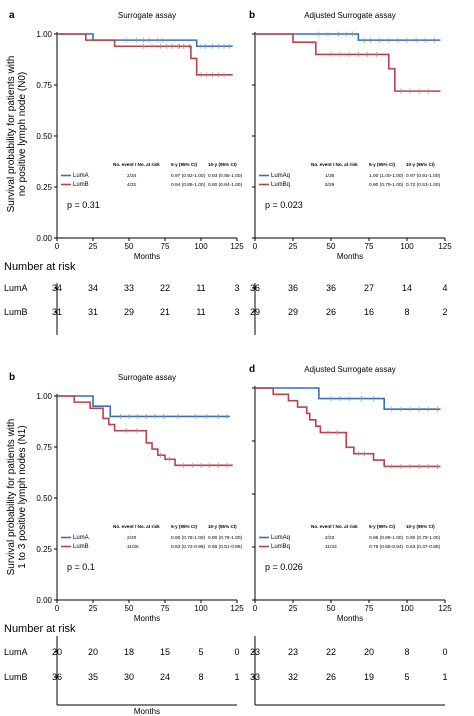 Image resolution: width=474 pixels, height=716 pixels. Describe the element at coordinates (81, 567) in the screenshot. I see `p-value: p = 0.1` at that location.